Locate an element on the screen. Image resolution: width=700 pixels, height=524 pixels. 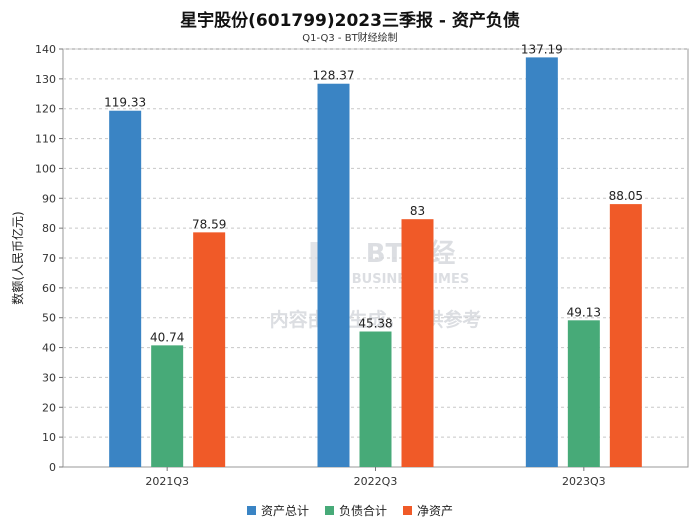
y-tick-label: 130 is located at coordinates (45, 79).